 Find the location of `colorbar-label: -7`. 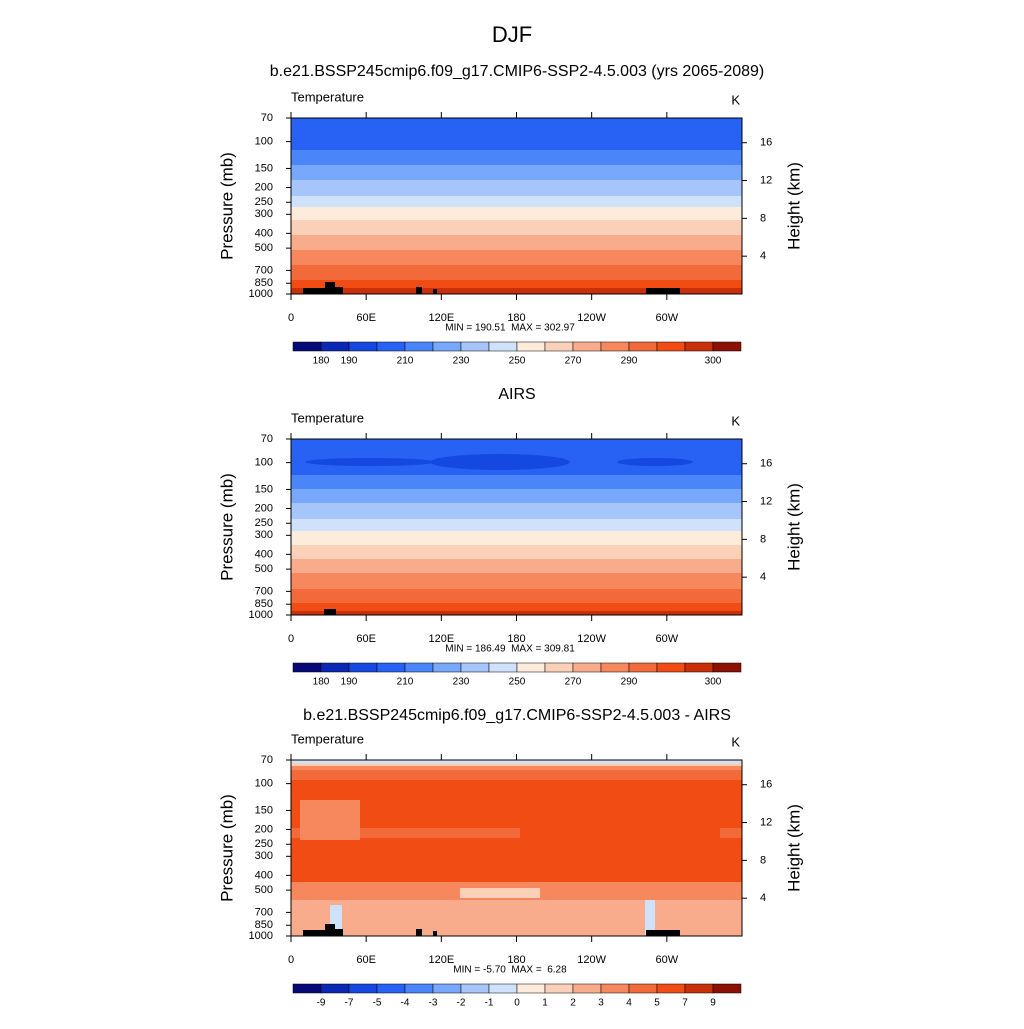

colorbar-label: -7 is located at coordinates (349, 1003).